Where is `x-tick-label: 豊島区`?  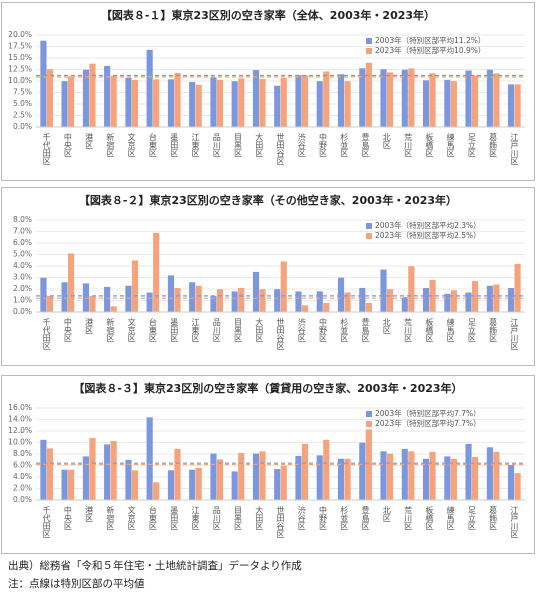 x-tick-label: 豊島区 is located at coordinates (365, 329).